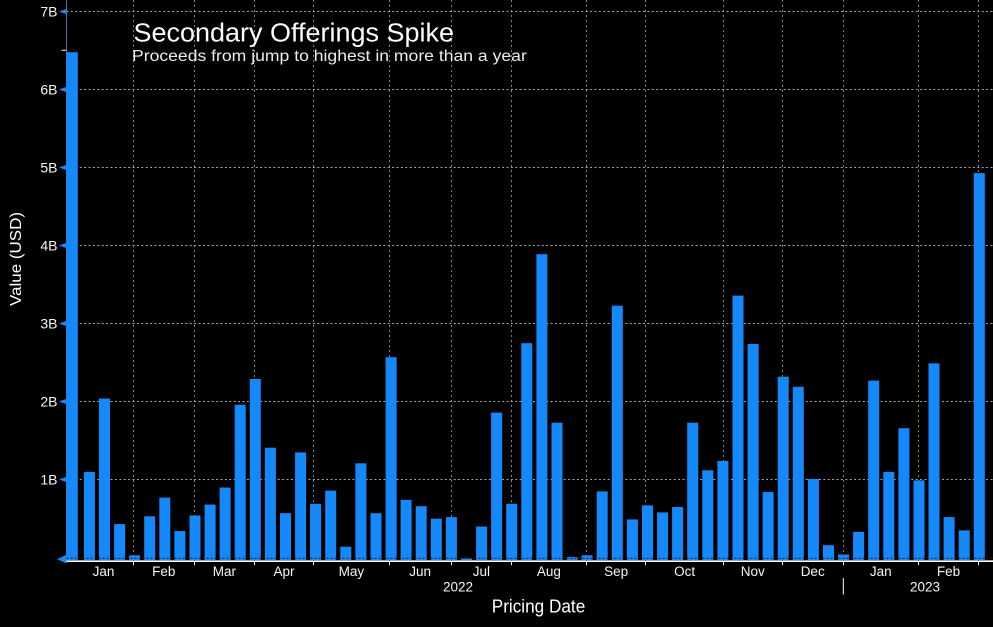 The width and height of the screenshot is (993, 627). I want to click on svg-text: Pricing Date, so click(539, 606).